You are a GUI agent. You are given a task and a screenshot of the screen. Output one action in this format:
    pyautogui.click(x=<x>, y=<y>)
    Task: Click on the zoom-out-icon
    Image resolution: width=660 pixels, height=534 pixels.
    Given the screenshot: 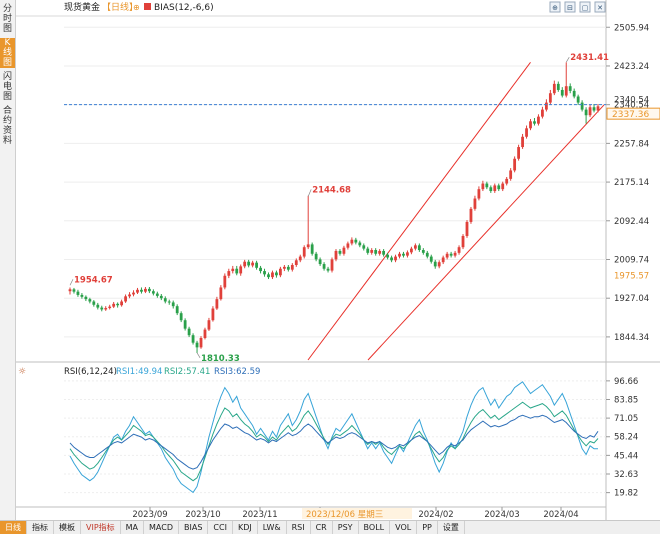 What is the action you would take?
    pyautogui.click(x=570, y=7)
    